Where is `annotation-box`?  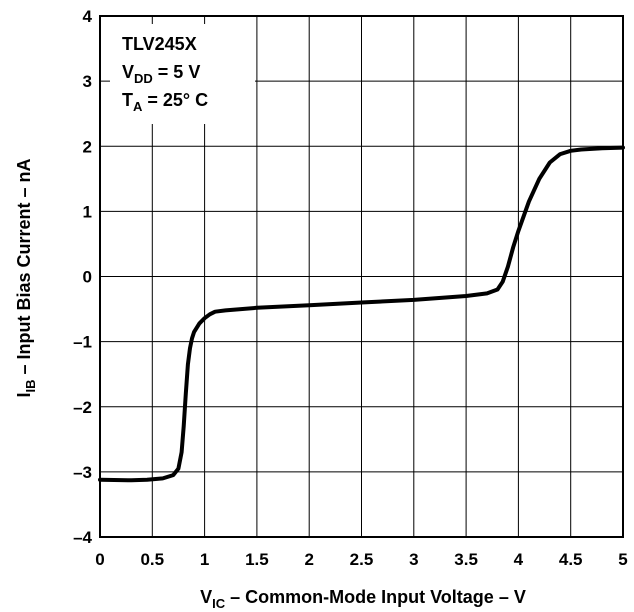 annotation-box is located at coordinates (182, 74).